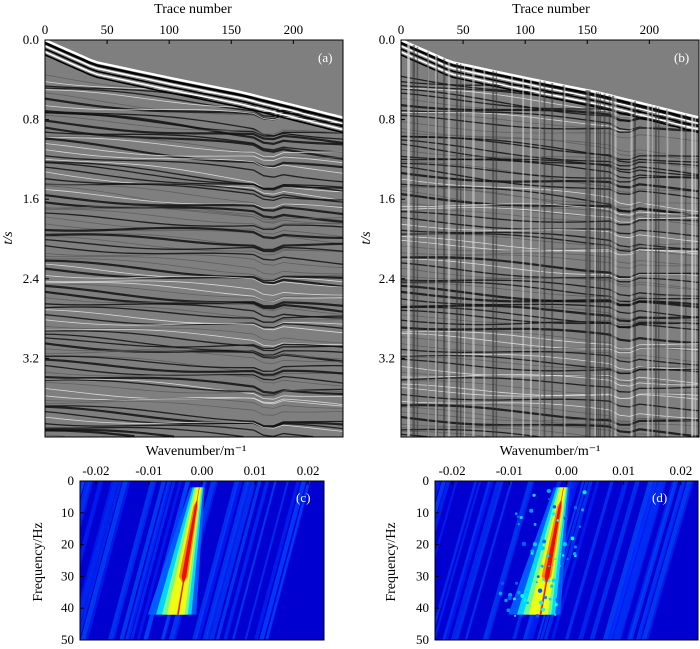 The image size is (700, 649). I want to click on panel-b-x-tick-label: 50, so click(463, 29).